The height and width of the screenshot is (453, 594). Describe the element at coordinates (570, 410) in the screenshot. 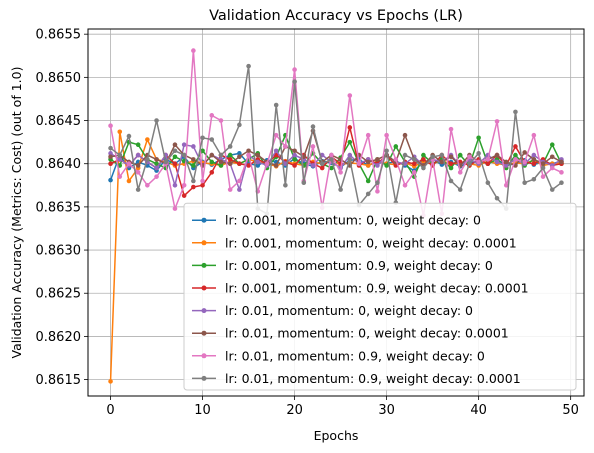

I see `x-tick-label: 50` at that location.